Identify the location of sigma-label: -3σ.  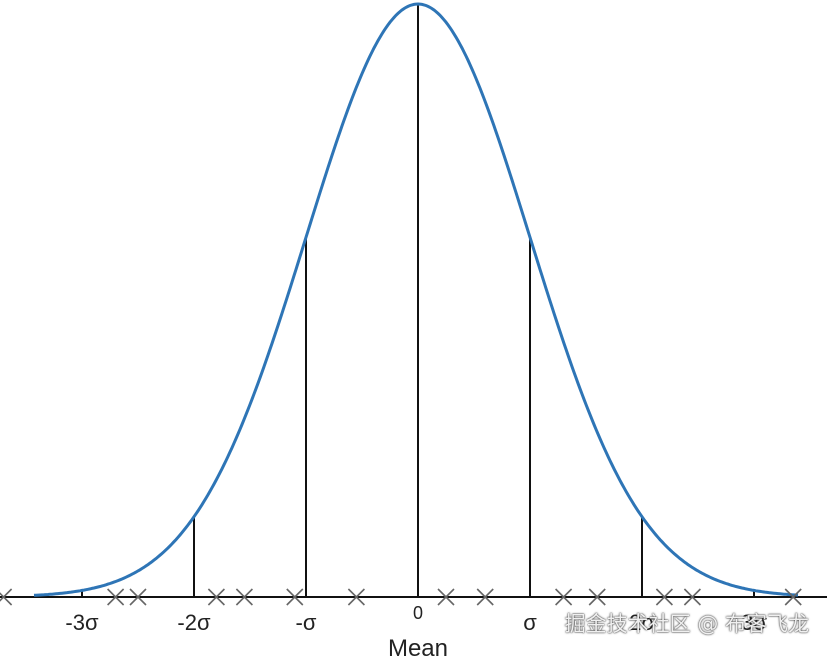
(82, 622).